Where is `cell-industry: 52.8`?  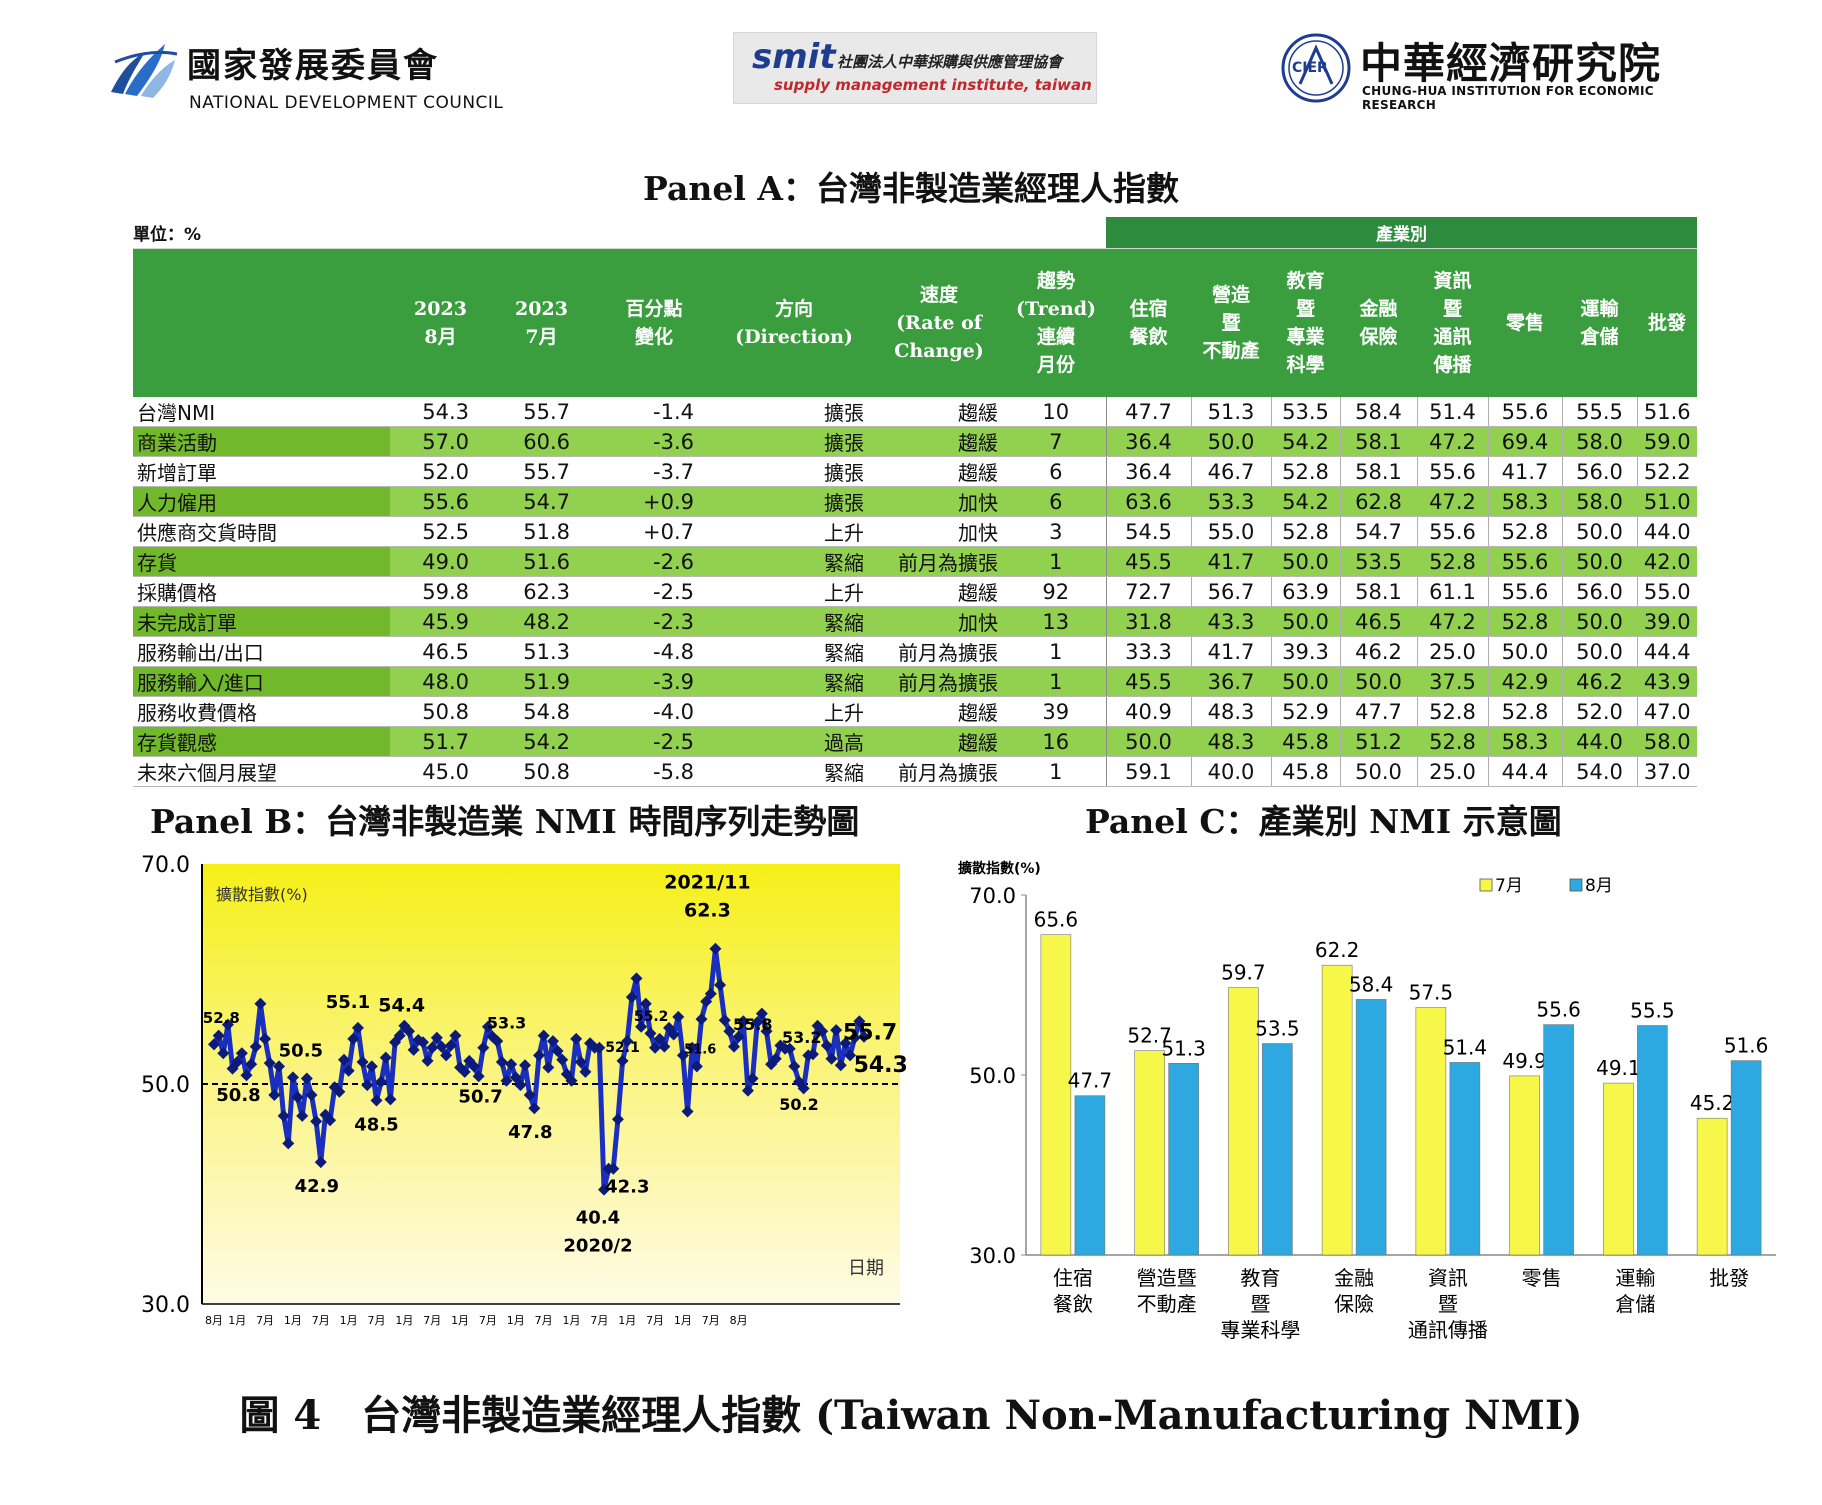 cell-industry: 52.8 is located at coordinates (1524, 621).